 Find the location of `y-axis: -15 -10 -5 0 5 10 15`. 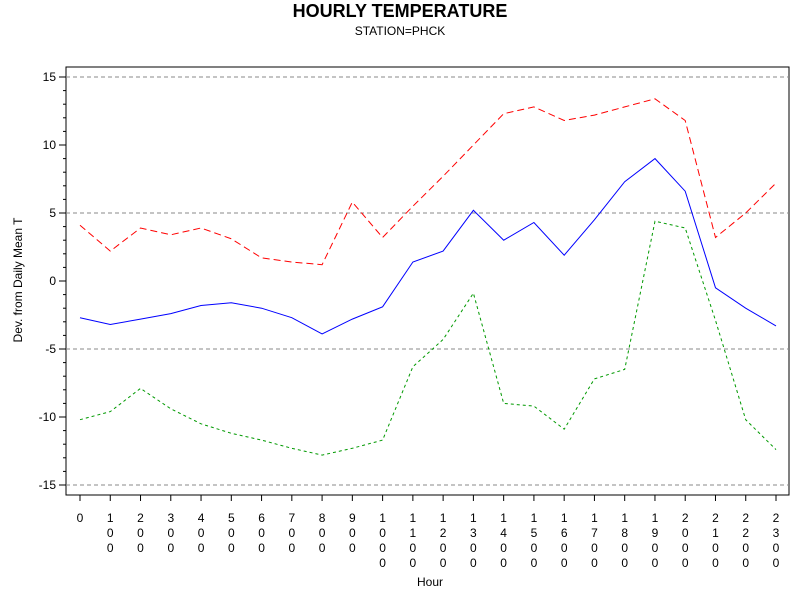

y-axis: -15 -10 -5 0 5 10 15 is located at coordinates (52, 281).